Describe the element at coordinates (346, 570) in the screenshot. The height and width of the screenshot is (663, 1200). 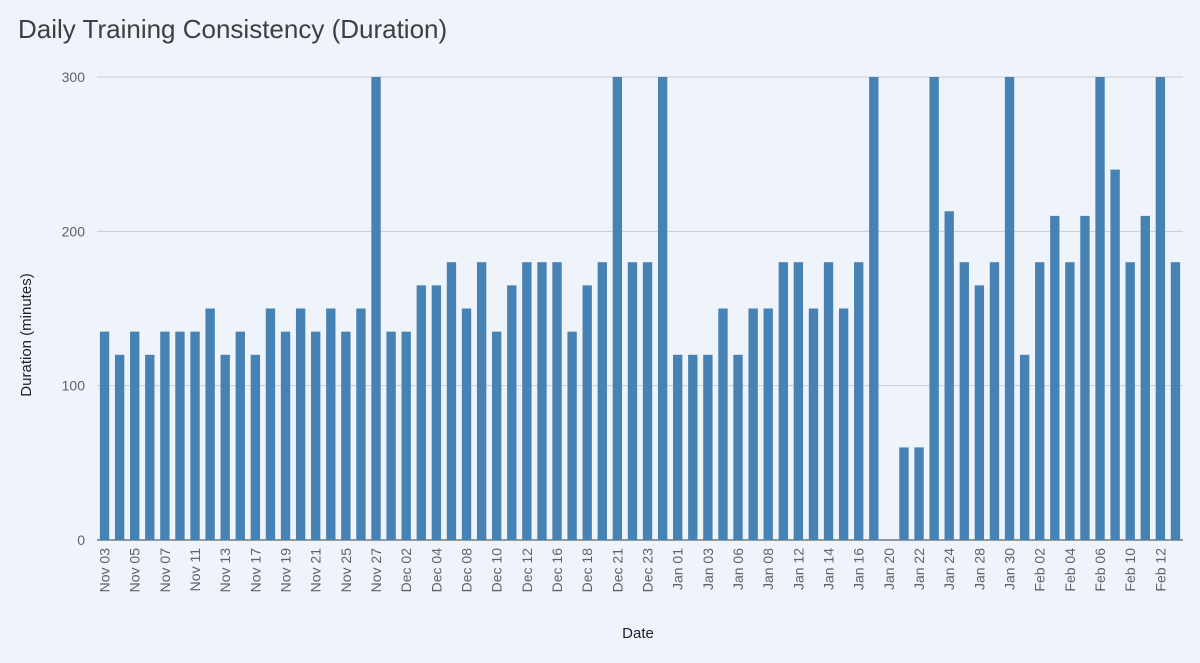
I see `x-tick-label: Nov 25` at that location.